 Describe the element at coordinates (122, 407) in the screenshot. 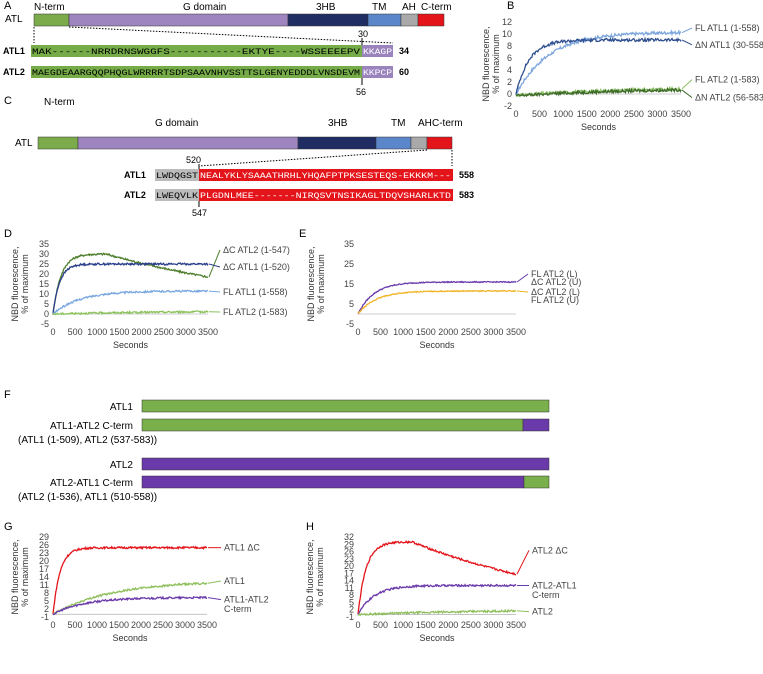

I see `f-row1-label: ATL1` at that location.